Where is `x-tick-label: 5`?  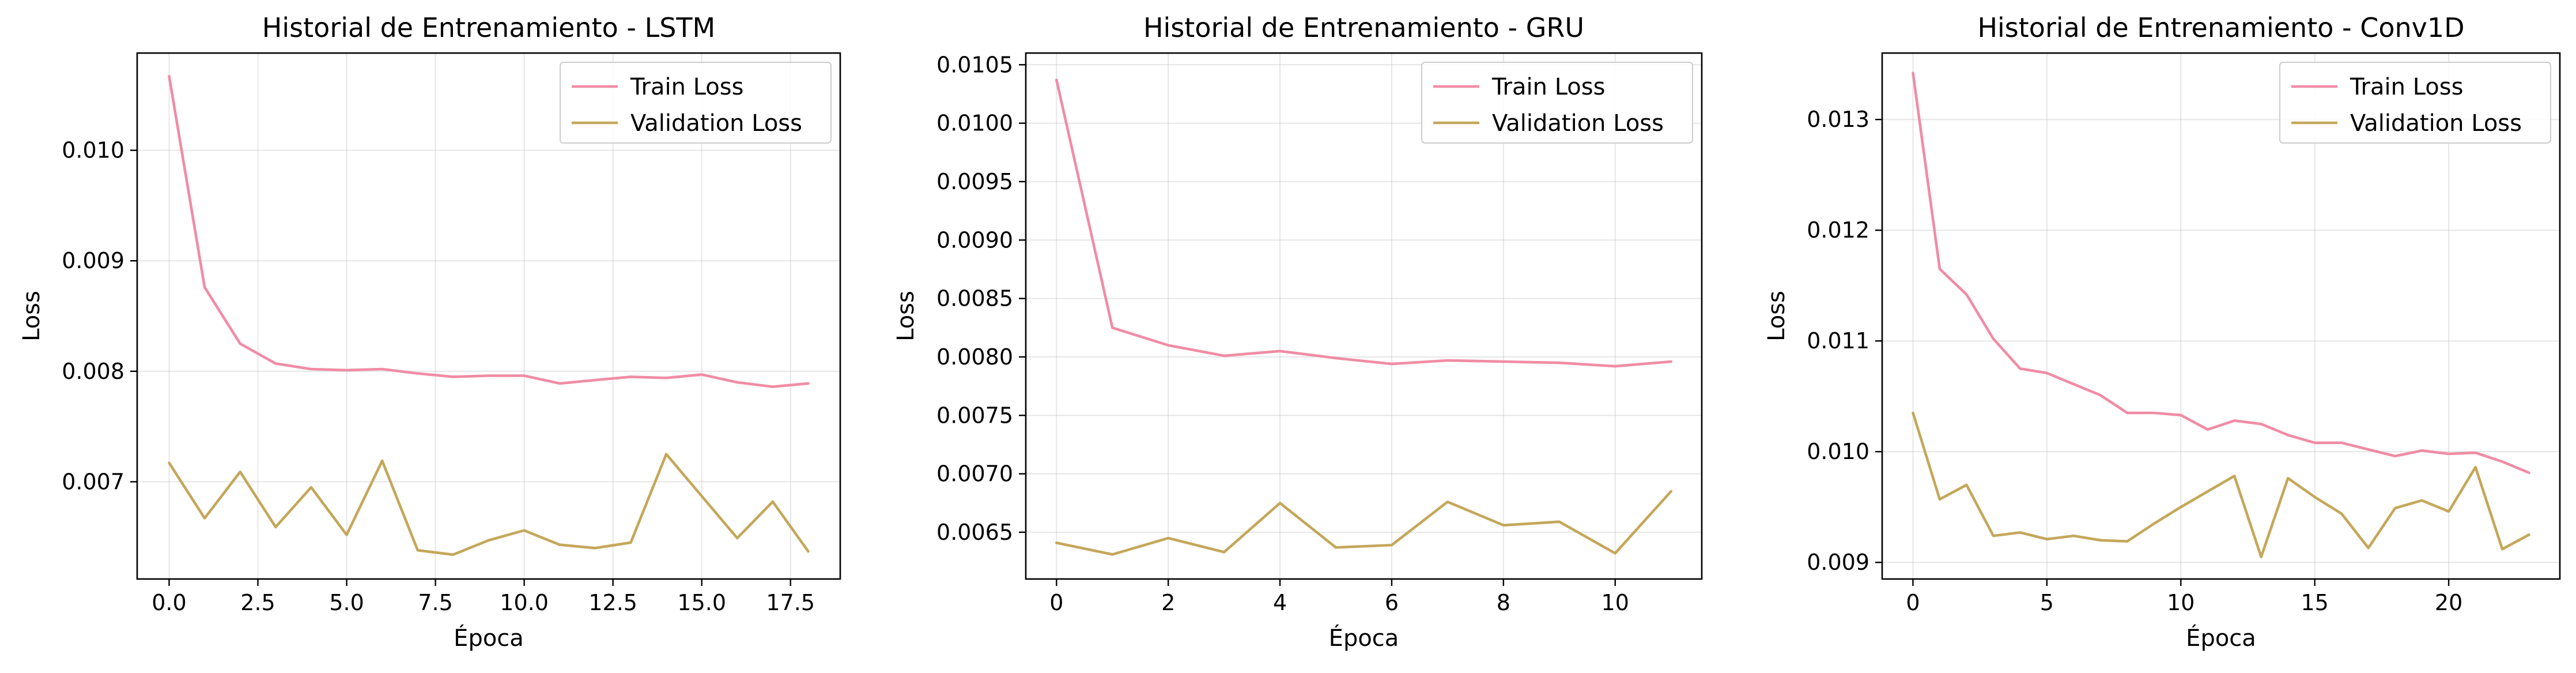 x-tick-label: 5 is located at coordinates (2047, 602).